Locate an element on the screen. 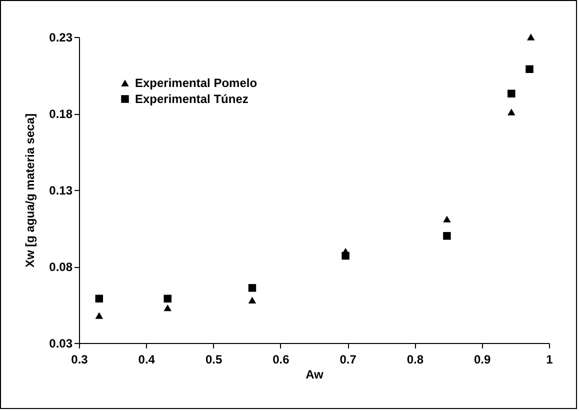 The height and width of the screenshot is (411, 579). y-tick-label: 0.13 is located at coordinates (61, 191).